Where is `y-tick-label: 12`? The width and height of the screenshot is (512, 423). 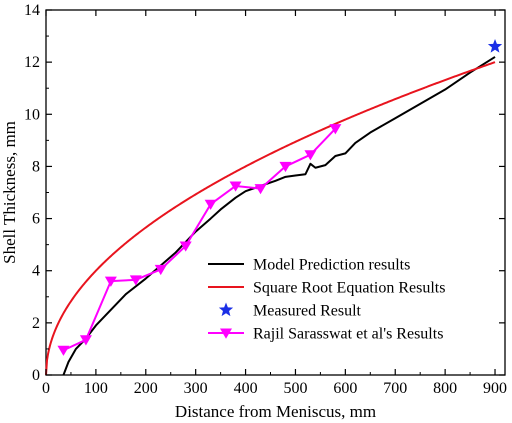 y-tick-label: 12 is located at coordinates (32, 62).